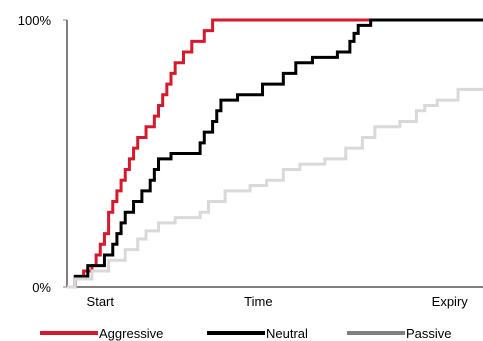  I want to click on x-tick-label: Start, so click(101, 301).